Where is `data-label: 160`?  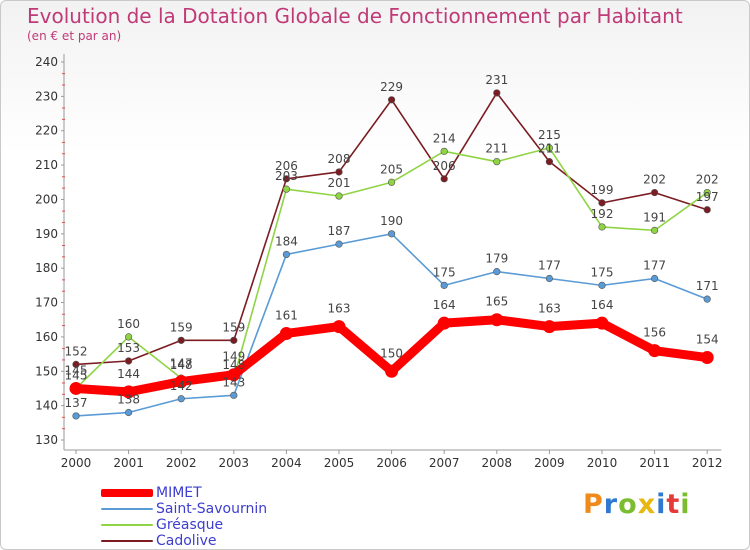
data-label: 160 is located at coordinates (128, 324).